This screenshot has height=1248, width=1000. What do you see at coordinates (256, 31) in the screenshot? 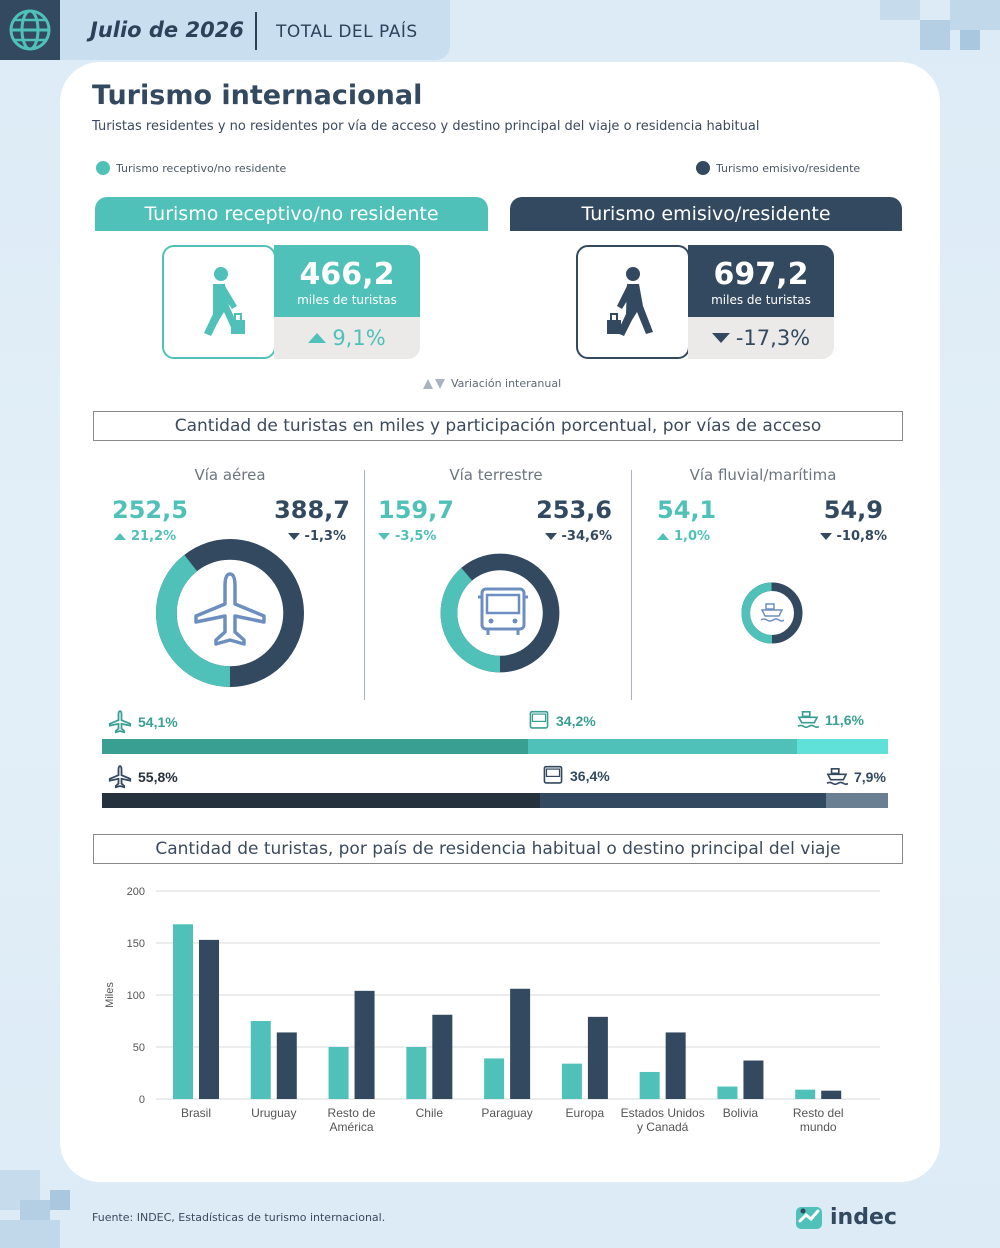
I see `header-divider` at bounding box center [256, 31].